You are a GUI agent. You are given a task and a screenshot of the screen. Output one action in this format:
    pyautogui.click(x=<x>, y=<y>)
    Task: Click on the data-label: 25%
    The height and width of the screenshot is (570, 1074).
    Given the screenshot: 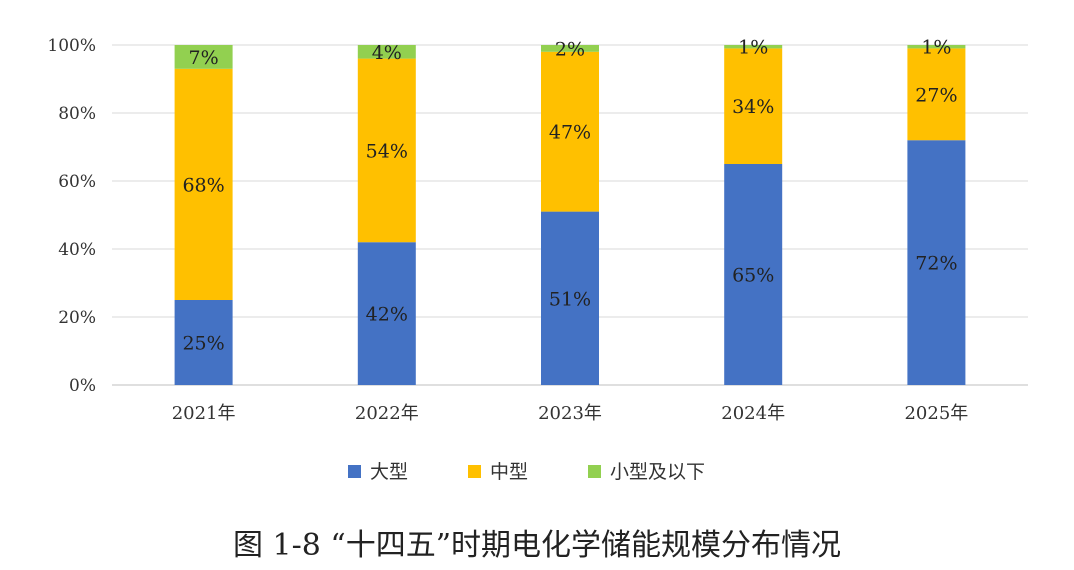 What is the action you would take?
    pyautogui.click(x=203, y=344)
    